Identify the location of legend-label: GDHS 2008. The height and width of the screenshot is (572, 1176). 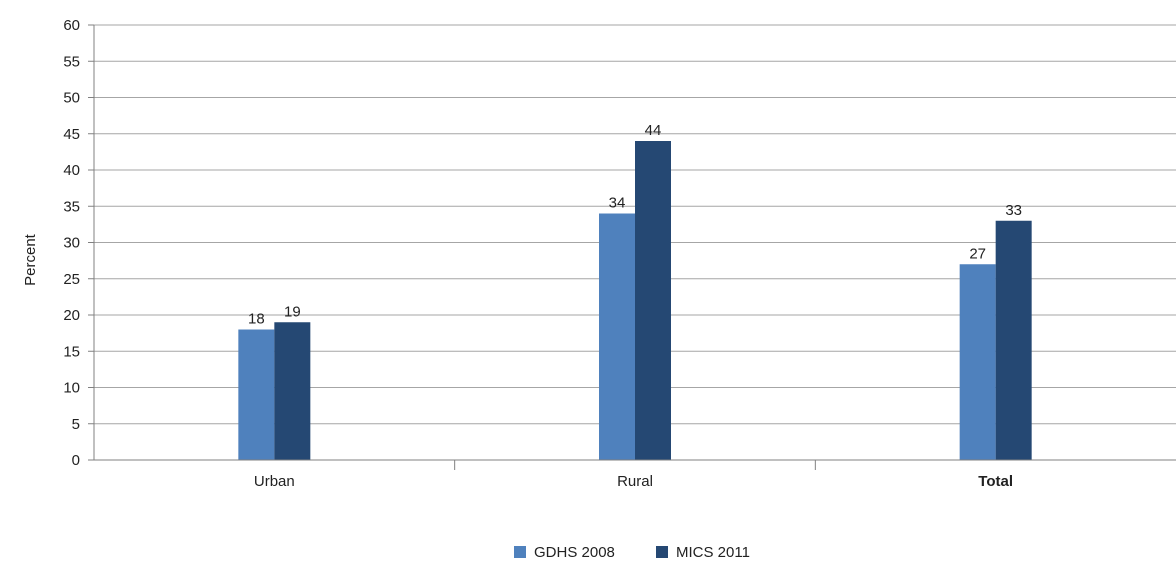
(574, 552).